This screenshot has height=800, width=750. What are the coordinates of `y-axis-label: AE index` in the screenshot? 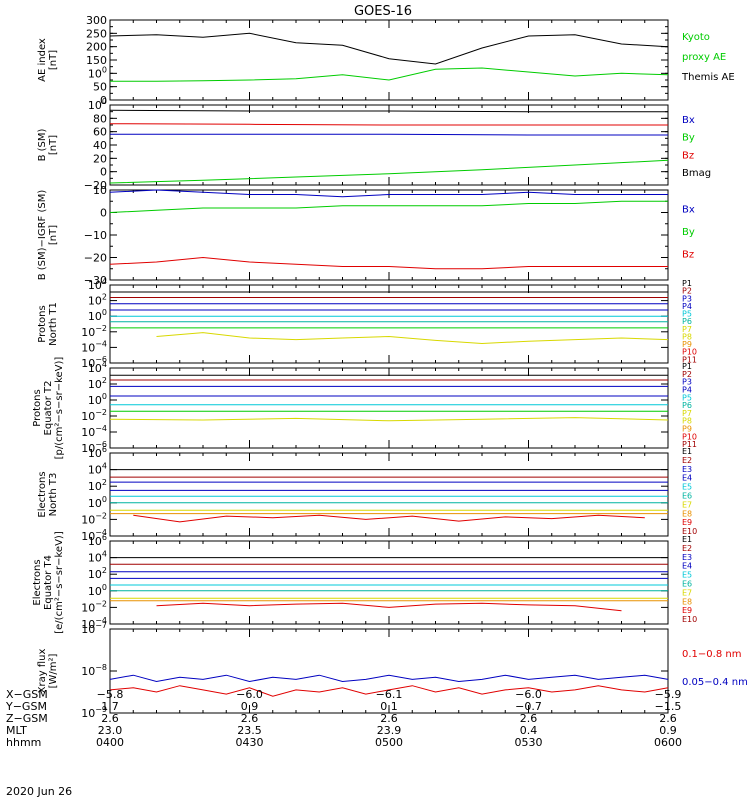 It's located at (42, 60).